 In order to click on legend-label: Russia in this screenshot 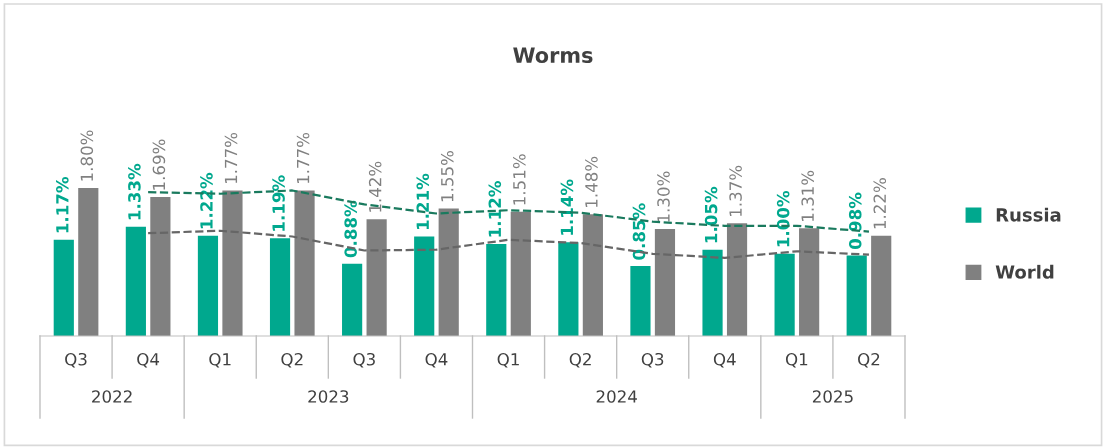, I will do `click(1028, 214)`.